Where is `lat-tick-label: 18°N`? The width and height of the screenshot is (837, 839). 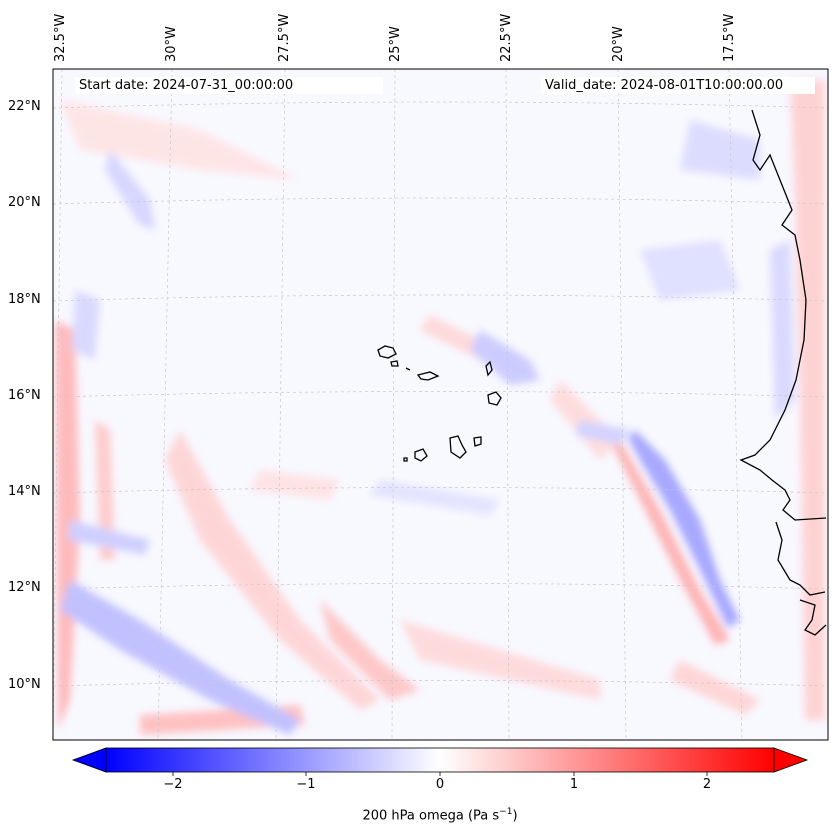 lat-tick-label: 18°N is located at coordinates (24, 299).